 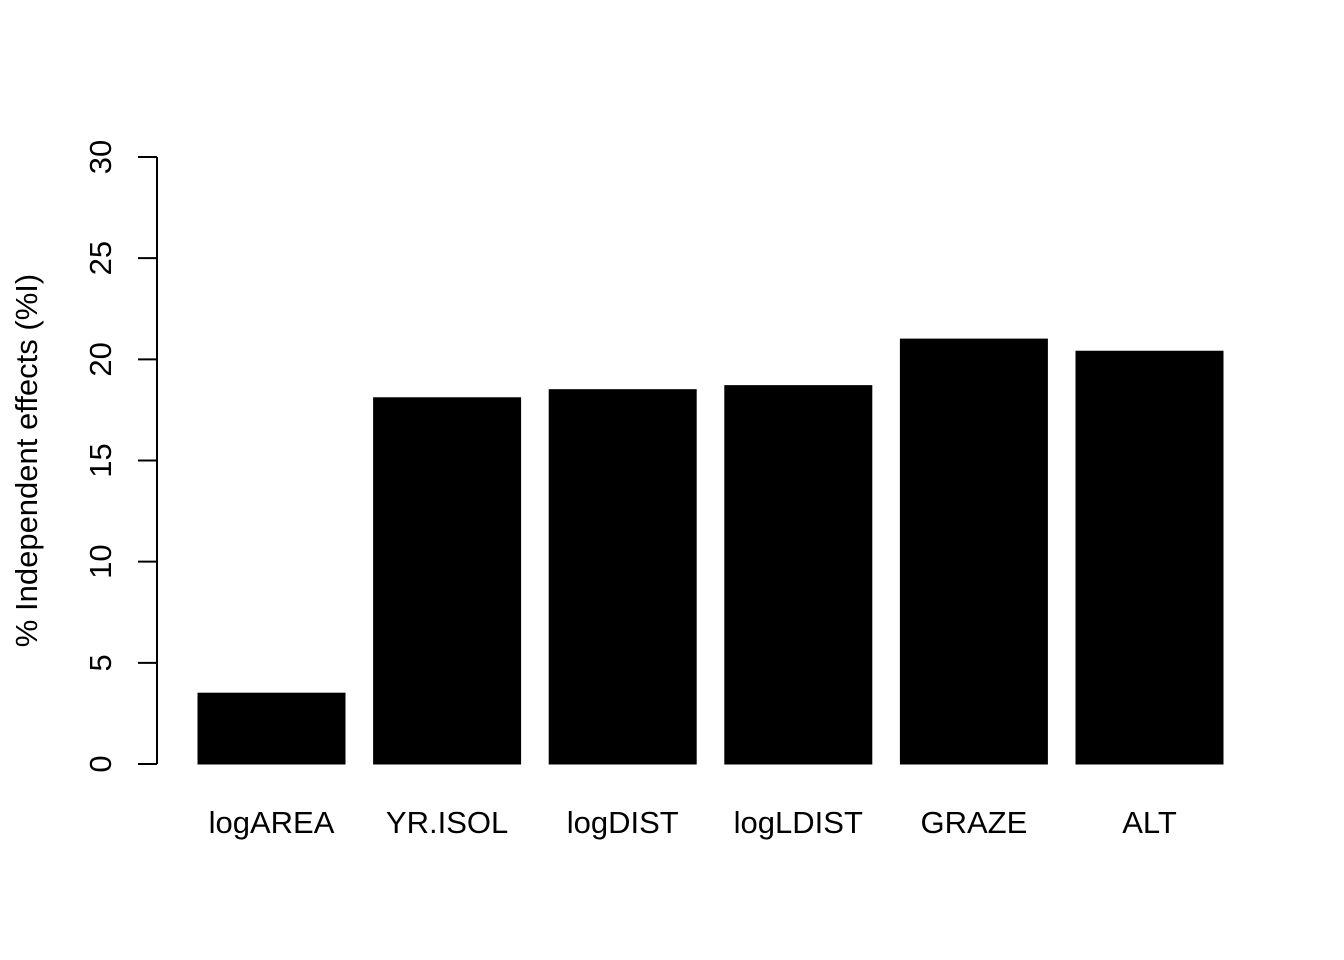 I want to click on y-tick-label-5: 5, so click(x=100, y=662).